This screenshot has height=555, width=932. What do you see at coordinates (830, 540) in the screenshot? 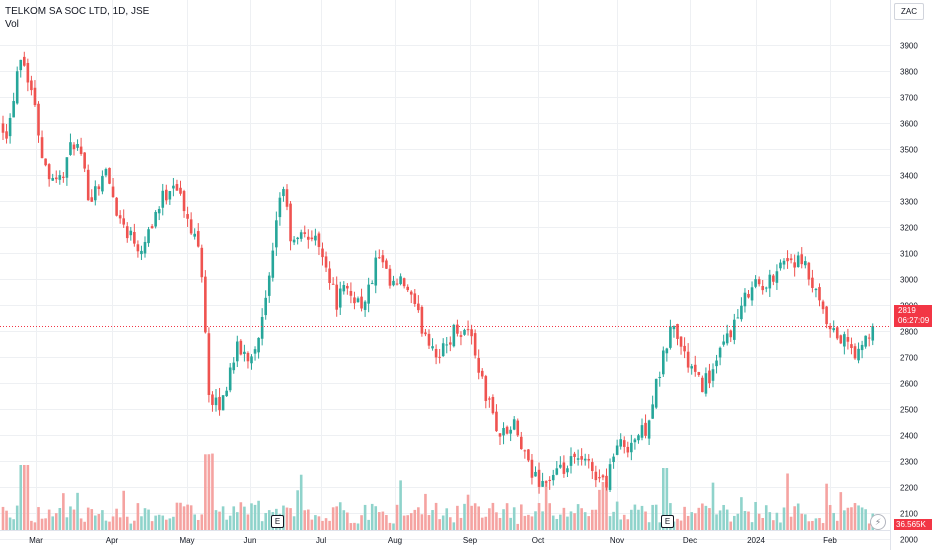
I see `x-tick-label: Feb` at bounding box center [830, 540].